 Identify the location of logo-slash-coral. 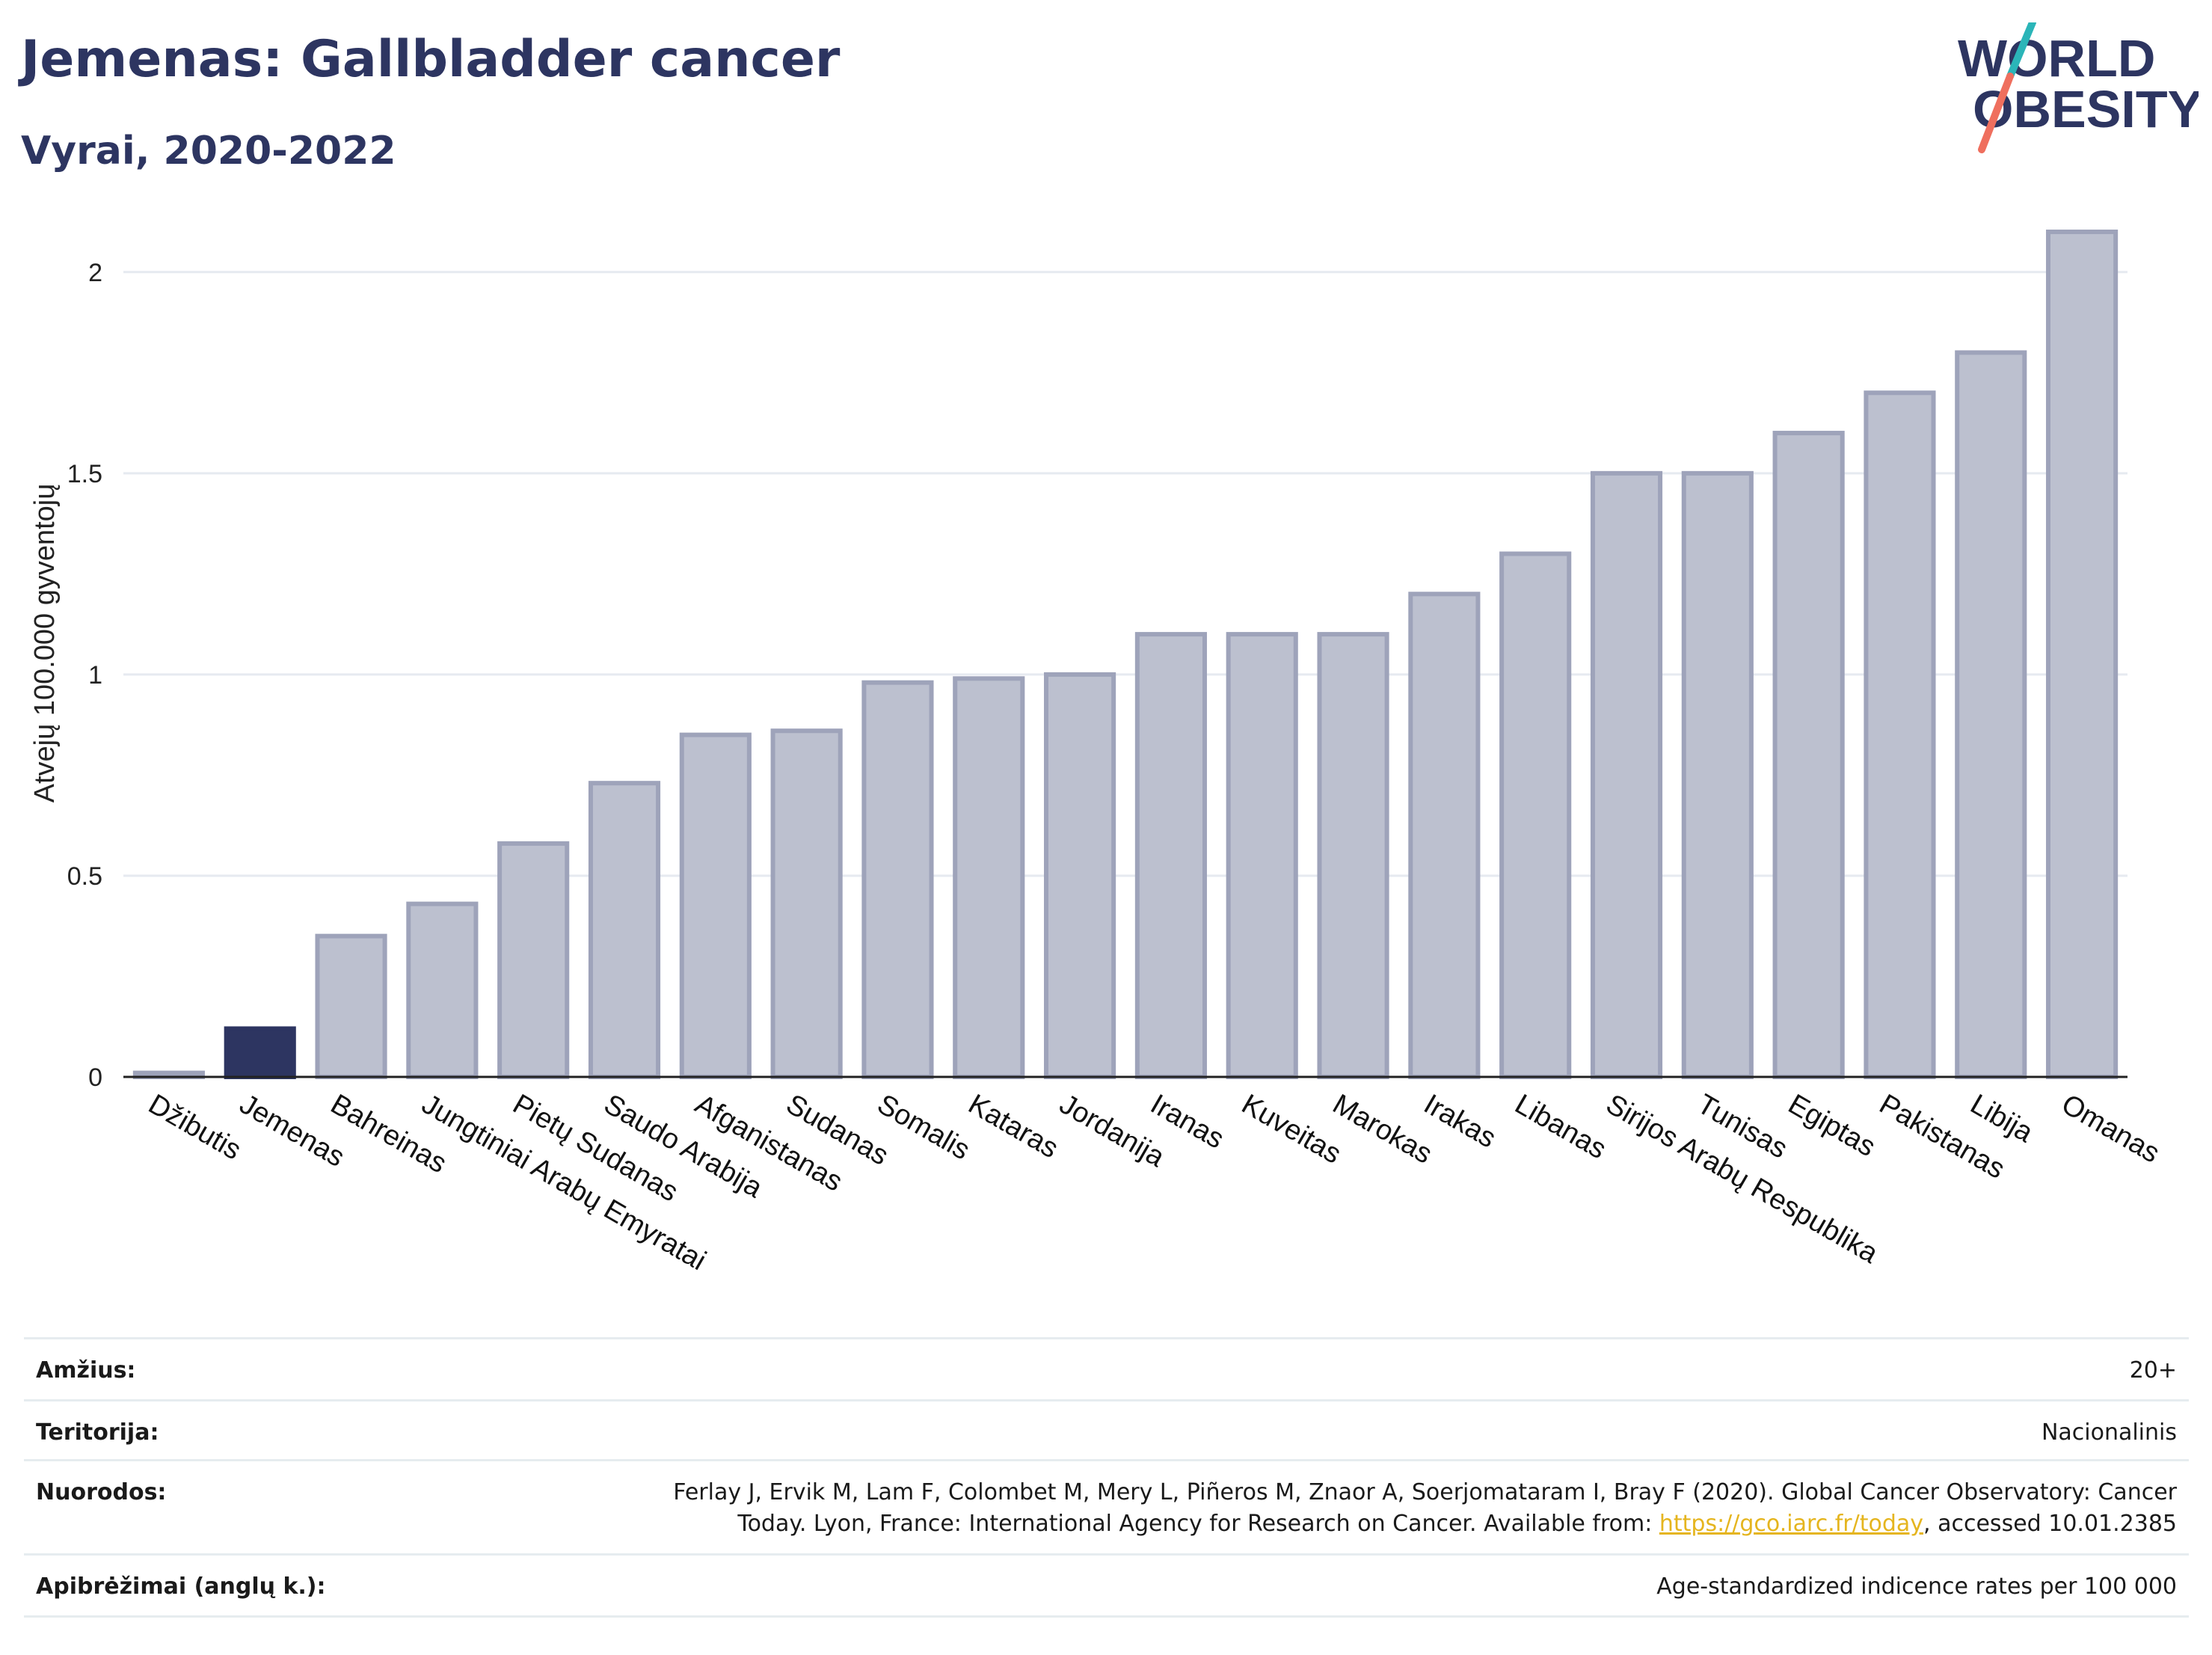
(1996, 113).